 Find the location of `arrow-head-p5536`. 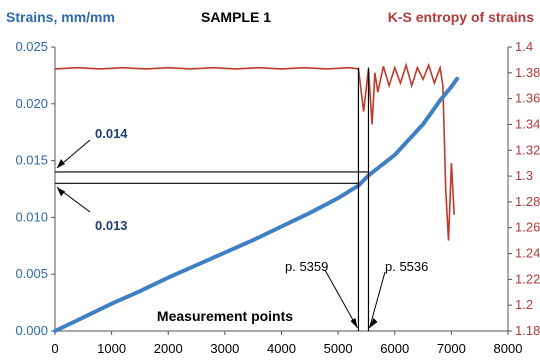

arrow-head-p5536 is located at coordinates (373, 323).